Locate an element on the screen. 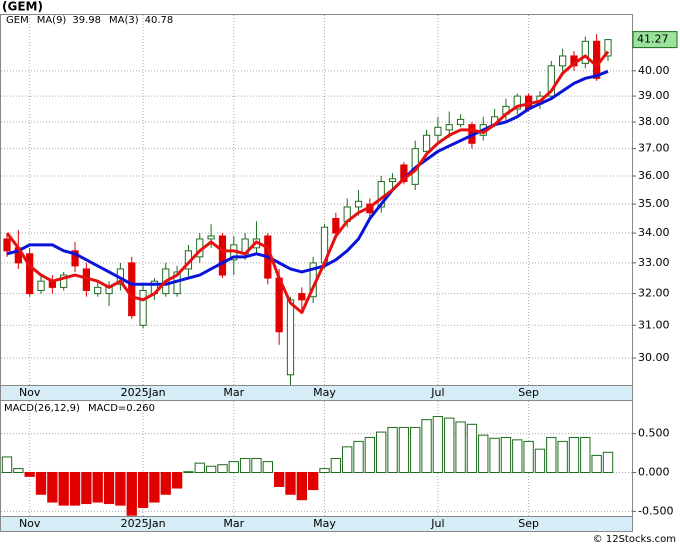  legend-value: 39.98 is located at coordinates (86, 20).